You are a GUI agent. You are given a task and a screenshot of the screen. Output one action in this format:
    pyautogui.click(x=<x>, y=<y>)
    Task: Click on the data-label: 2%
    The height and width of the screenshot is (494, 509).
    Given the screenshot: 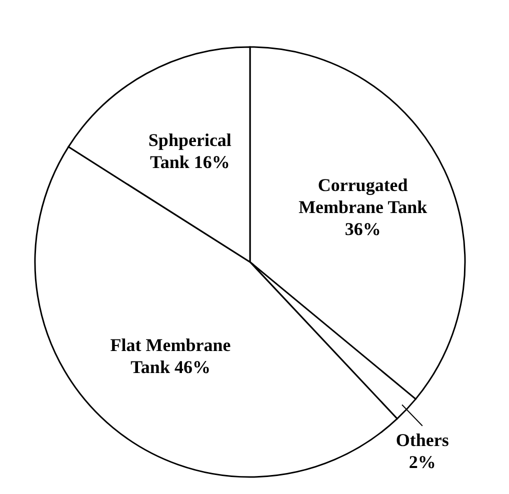 What is the action you would take?
    pyautogui.click(x=422, y=462)
    